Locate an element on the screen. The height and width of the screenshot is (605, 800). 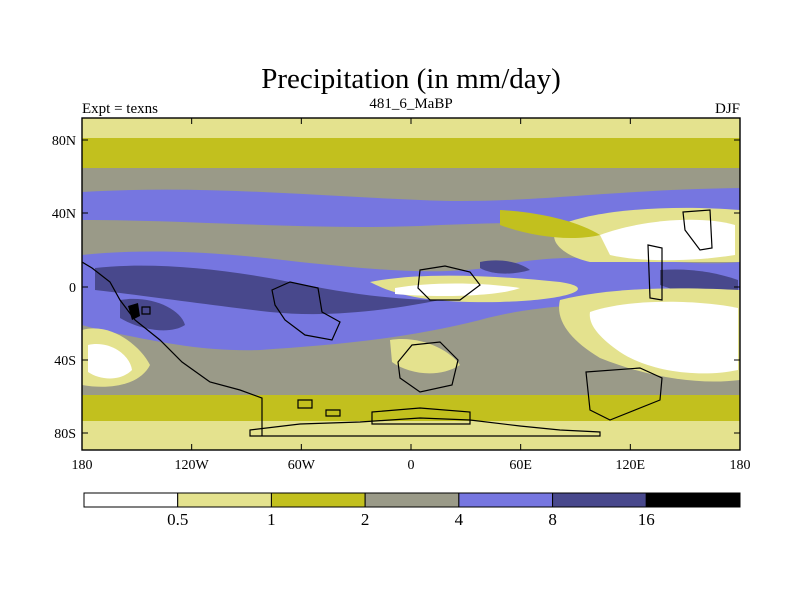
outline-asia-north is located at coordinates (697, 230).